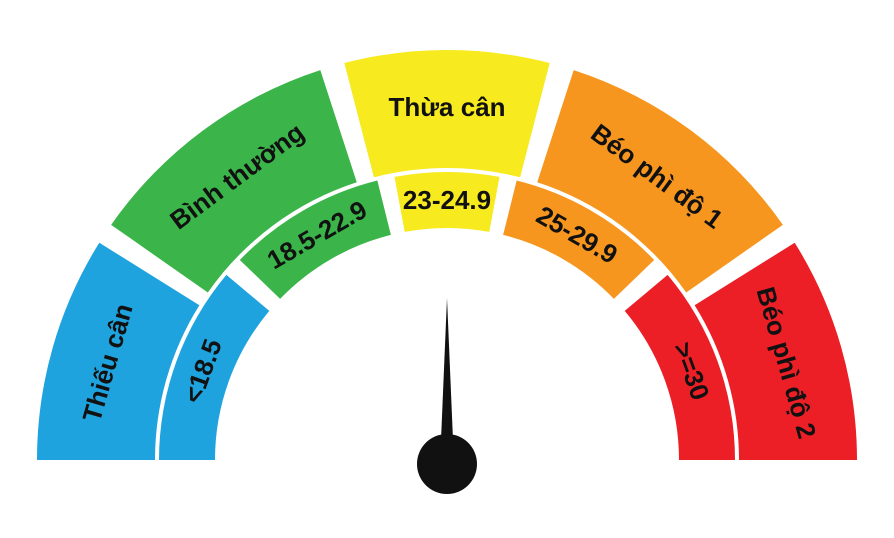  I want to click on range-label-3: 23-24.9, so click(447, 200).